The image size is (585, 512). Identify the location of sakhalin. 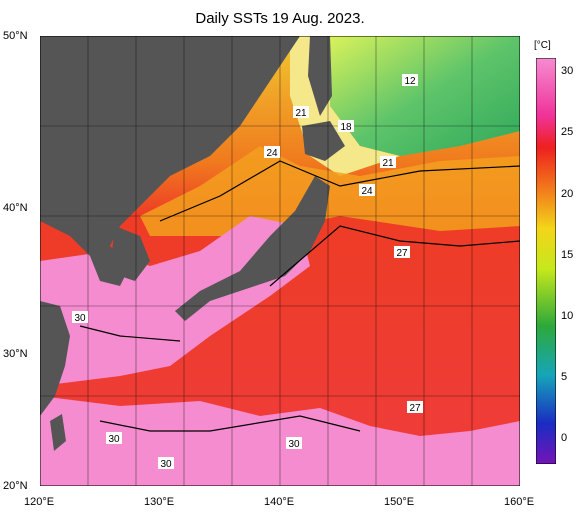
(320, 76).